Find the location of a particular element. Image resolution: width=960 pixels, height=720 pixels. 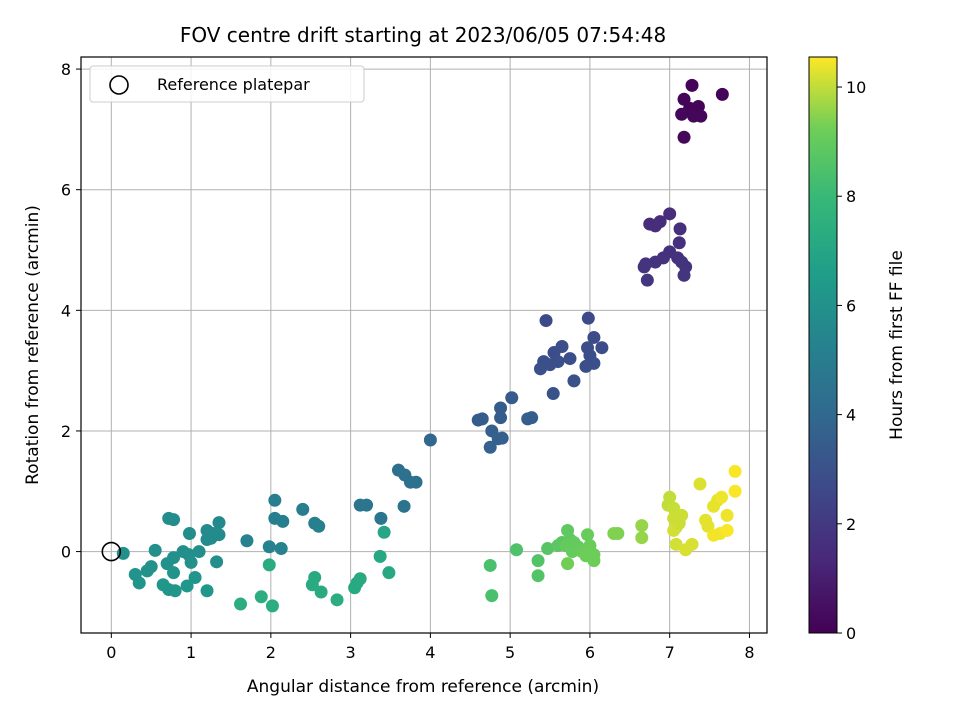

legend-marker is located at coordinates (119, 85).